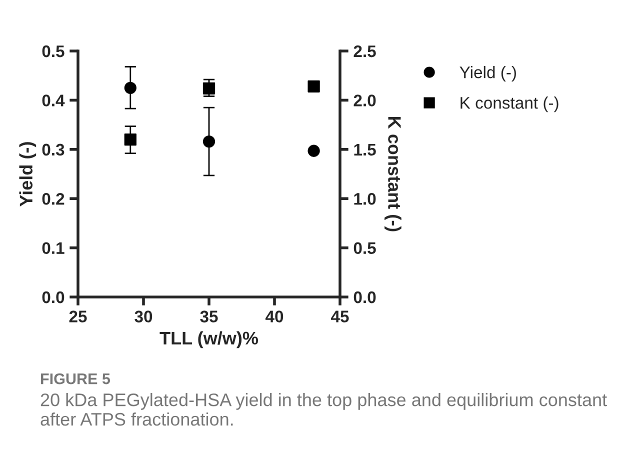  What do you see at coordinates (53, 100) in the screenshot?
I see `y-tick-label: 0.4` at bounding box center [53, 100].